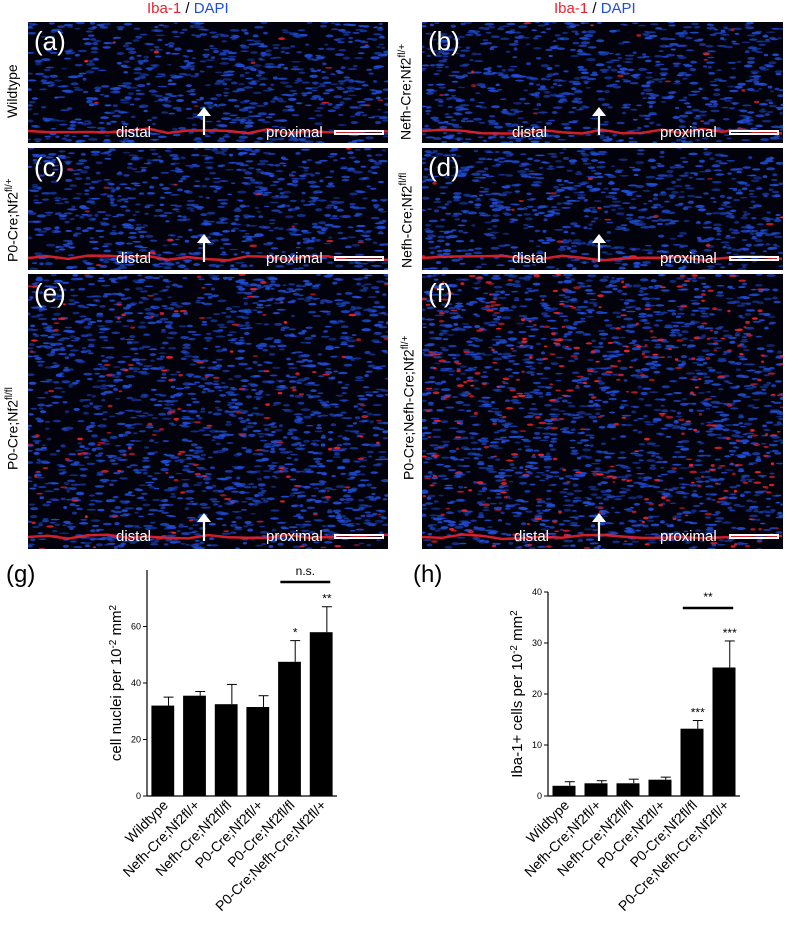 The width and height of the screenshot is (787, 940). I want to click on y-tick-label: 10, so click(537, 745).